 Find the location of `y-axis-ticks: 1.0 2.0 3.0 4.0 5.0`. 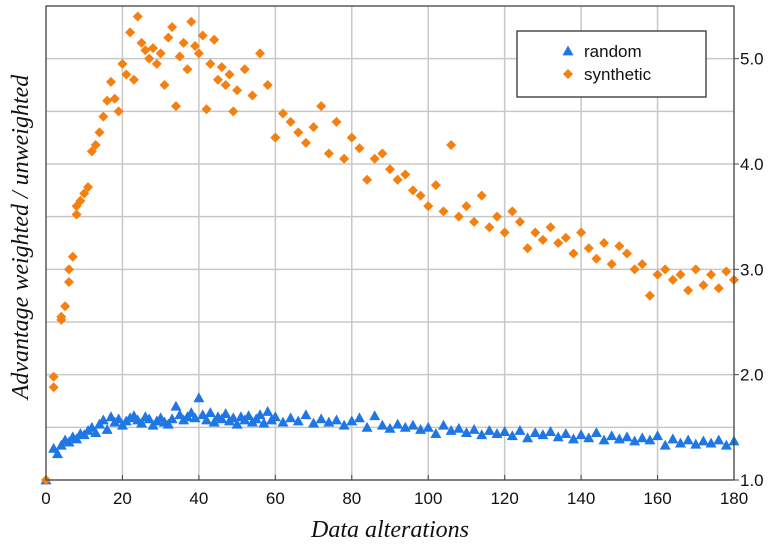

y-axis-ticks: 1.0 2.0 3.0 4.0 5.0 is located at coordinates (749, 270).